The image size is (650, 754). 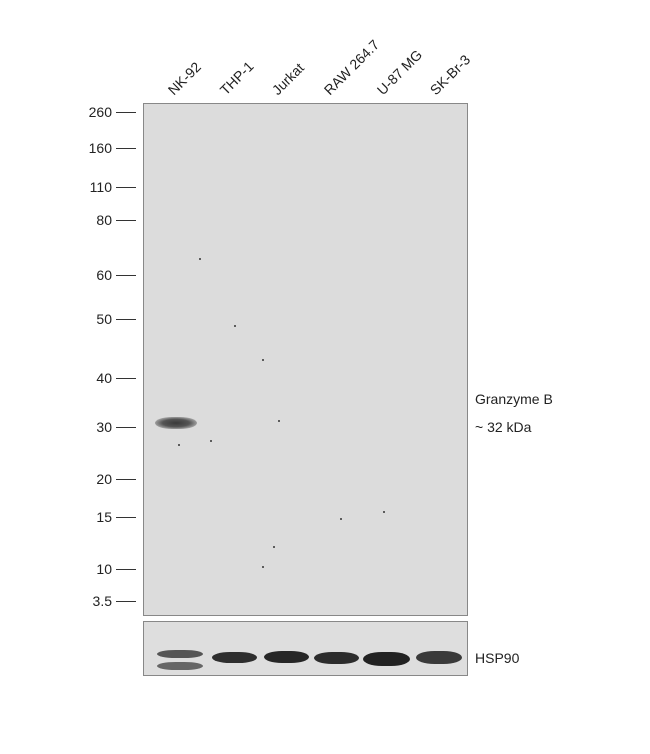 What do you see at coordinates (104, 517) in the screenshot?
I see `marker-15: 15` at bounding box center [104, 517].